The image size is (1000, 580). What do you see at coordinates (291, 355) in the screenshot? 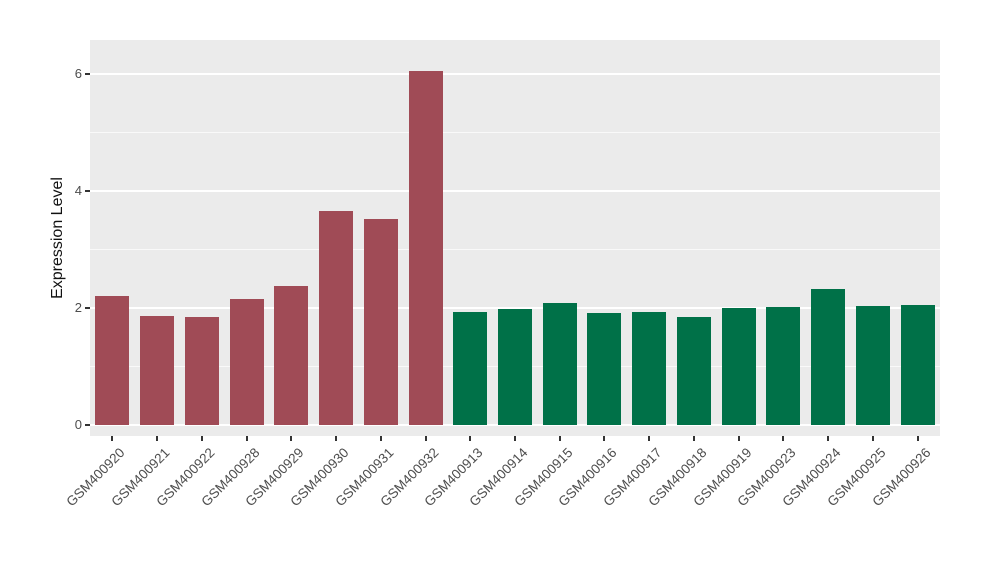
I see `bar-GSM400929` at bounding box center [291, 355].